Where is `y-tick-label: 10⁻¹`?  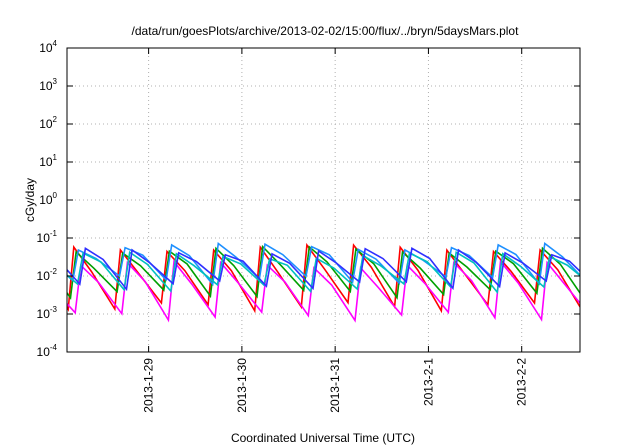 y-tick-label: 10⁻¹ is located at coordinates (47, 237).